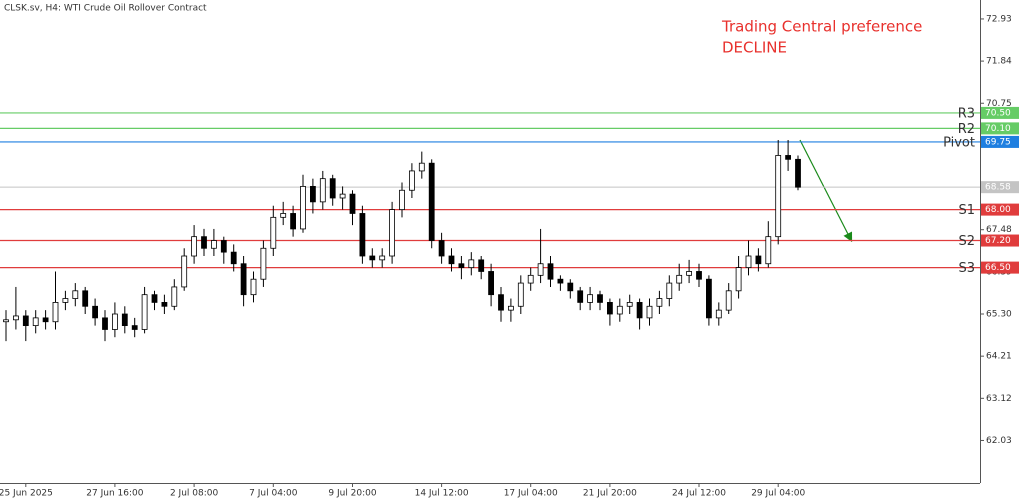 The width and height of the screenshot is (1024, 501). Describe the element at coordinates (610, 494) in the screenshot. I see `x-tick-label: 21 Jul 20:00` at that location.